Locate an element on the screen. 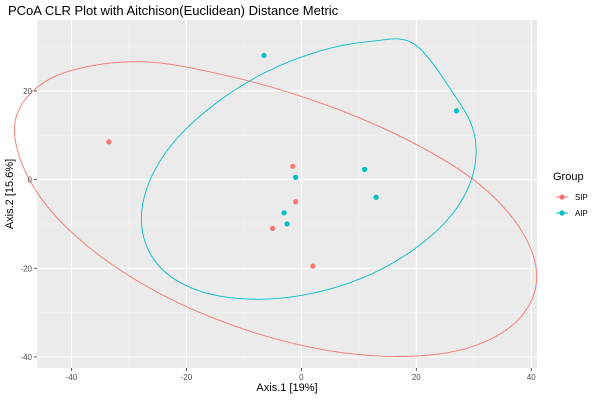 Image resolution: width=600 pixels, height=400 pixels. x-tick-label: -40 is located at coordinates (72, 377).